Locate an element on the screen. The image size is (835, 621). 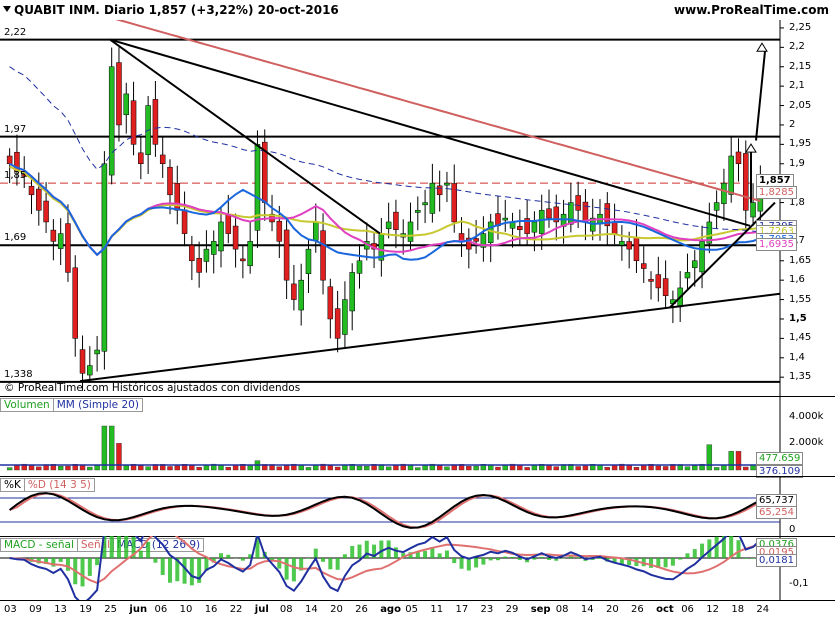
date-label: 10 is located at coordinates (186, 609).